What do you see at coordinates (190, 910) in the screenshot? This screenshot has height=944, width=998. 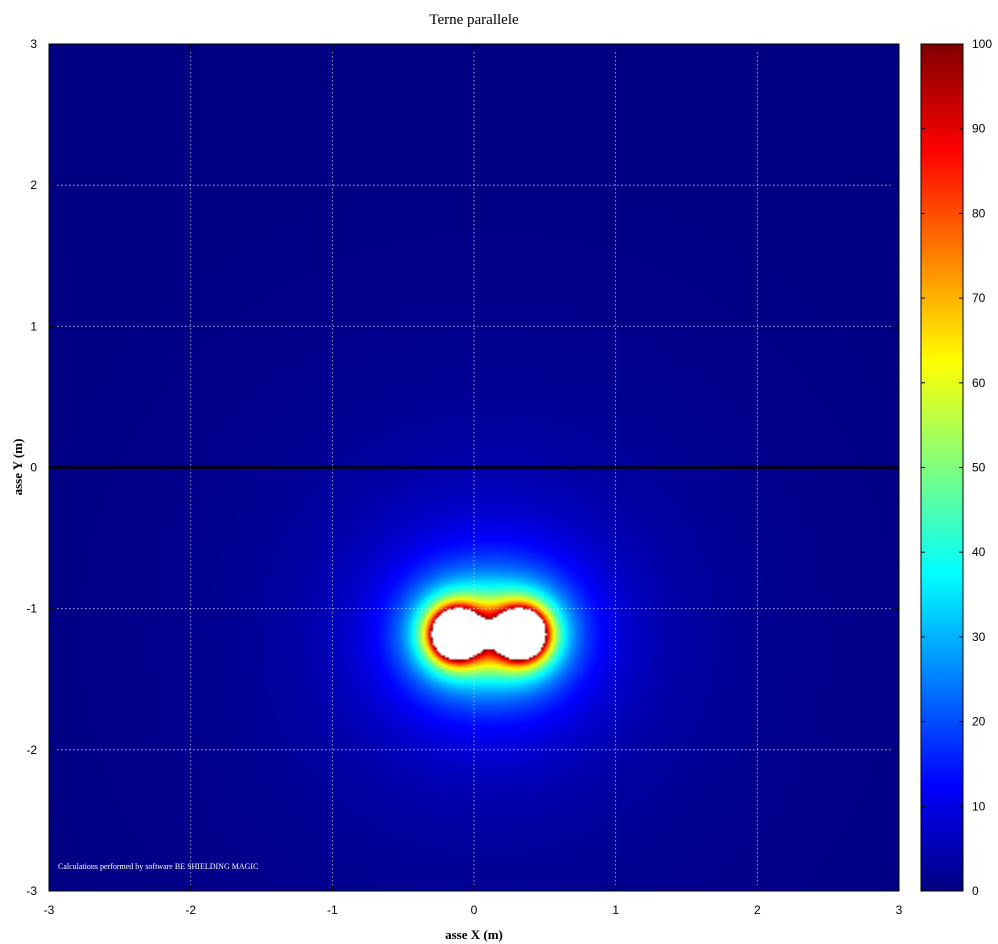 I see `x-tick-label: -2` at bounding box center [190, 910].